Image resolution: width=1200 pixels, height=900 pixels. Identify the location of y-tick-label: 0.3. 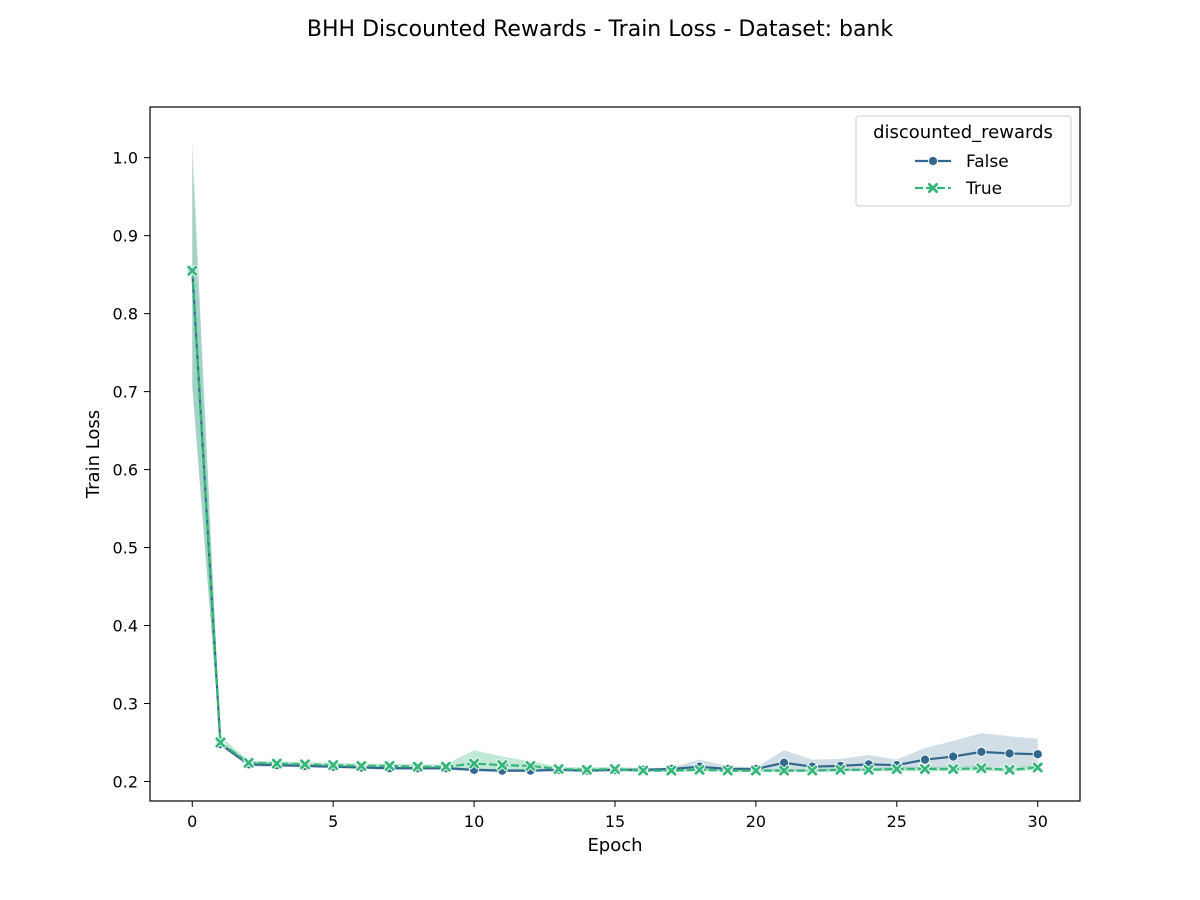
(125, 704).